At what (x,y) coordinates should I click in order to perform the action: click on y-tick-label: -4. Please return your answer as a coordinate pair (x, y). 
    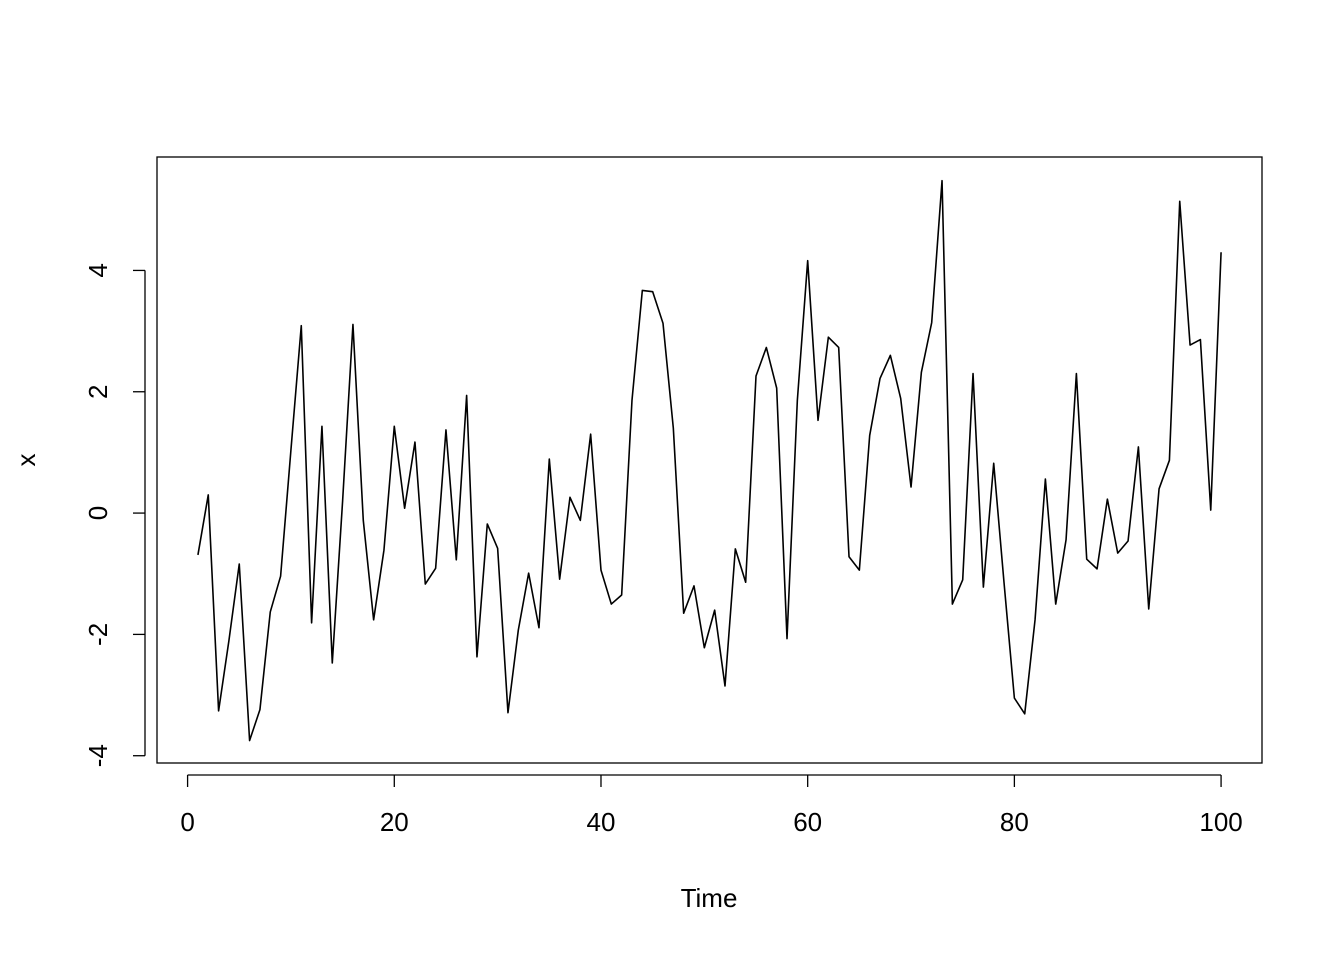
    Looking at the image, I should click on (98, 755).